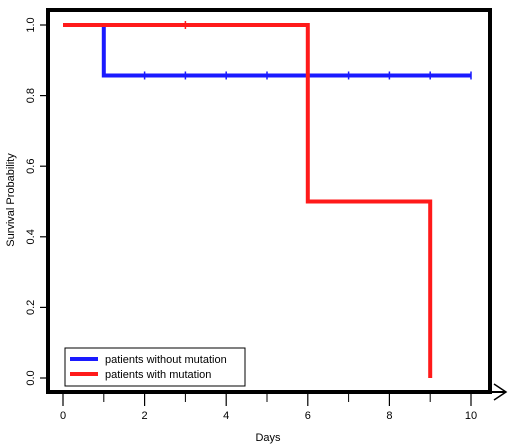  Describe the element at coordinates (268, 438) in the screenshot. I see `x-axis-title: Days` at that location.